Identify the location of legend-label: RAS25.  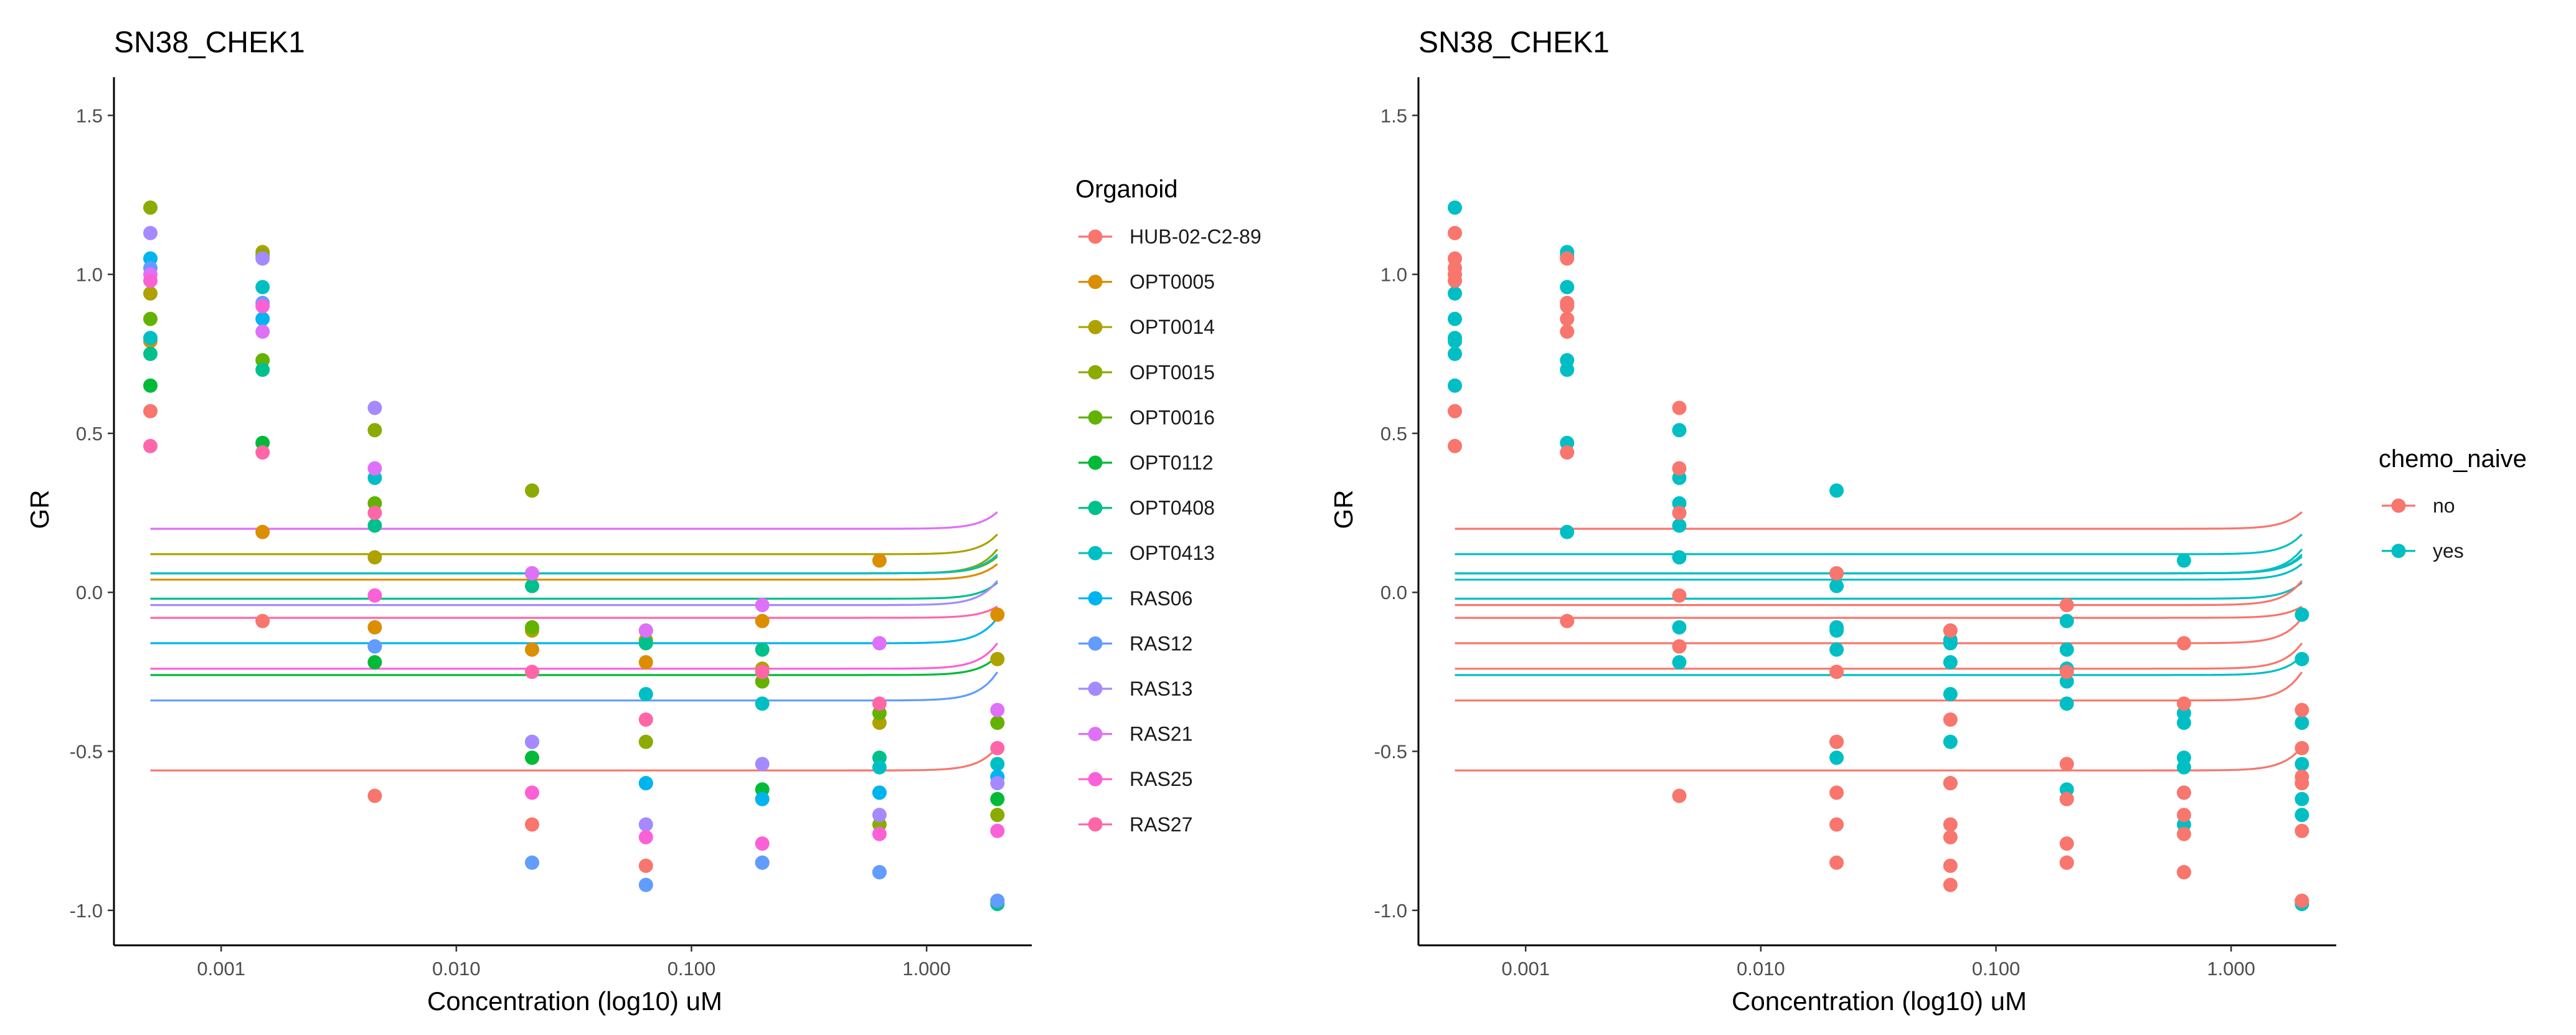
(1161, 779).